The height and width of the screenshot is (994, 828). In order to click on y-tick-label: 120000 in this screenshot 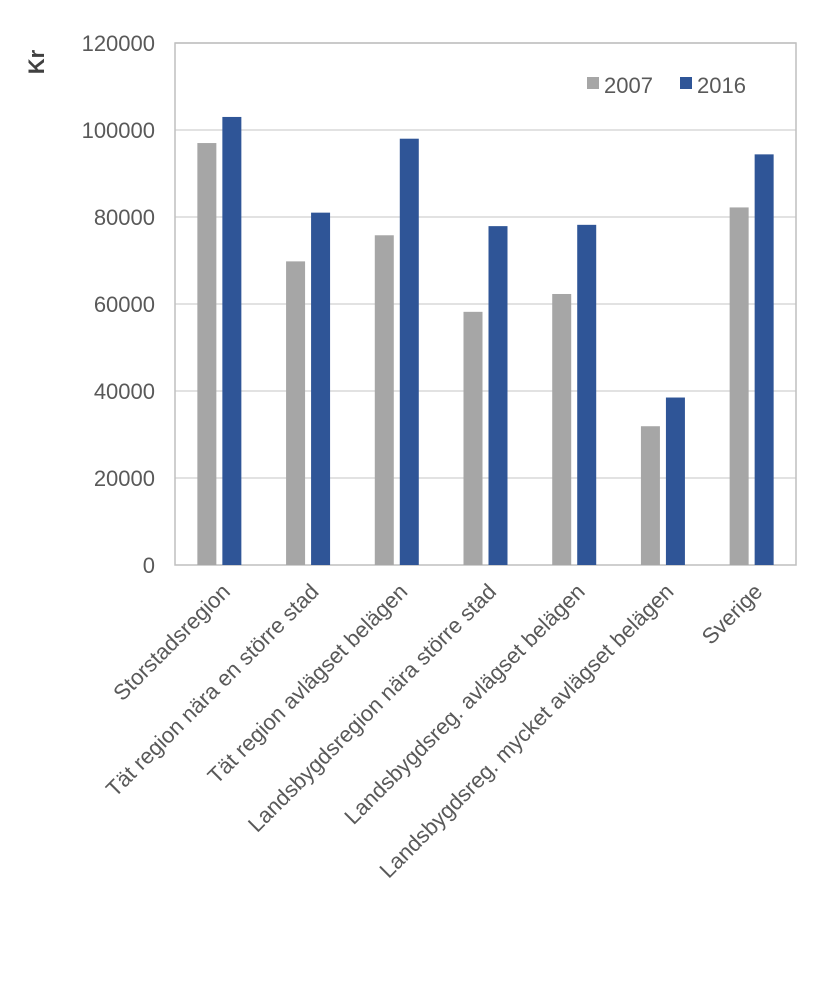, I will do `click(118, 43)`.